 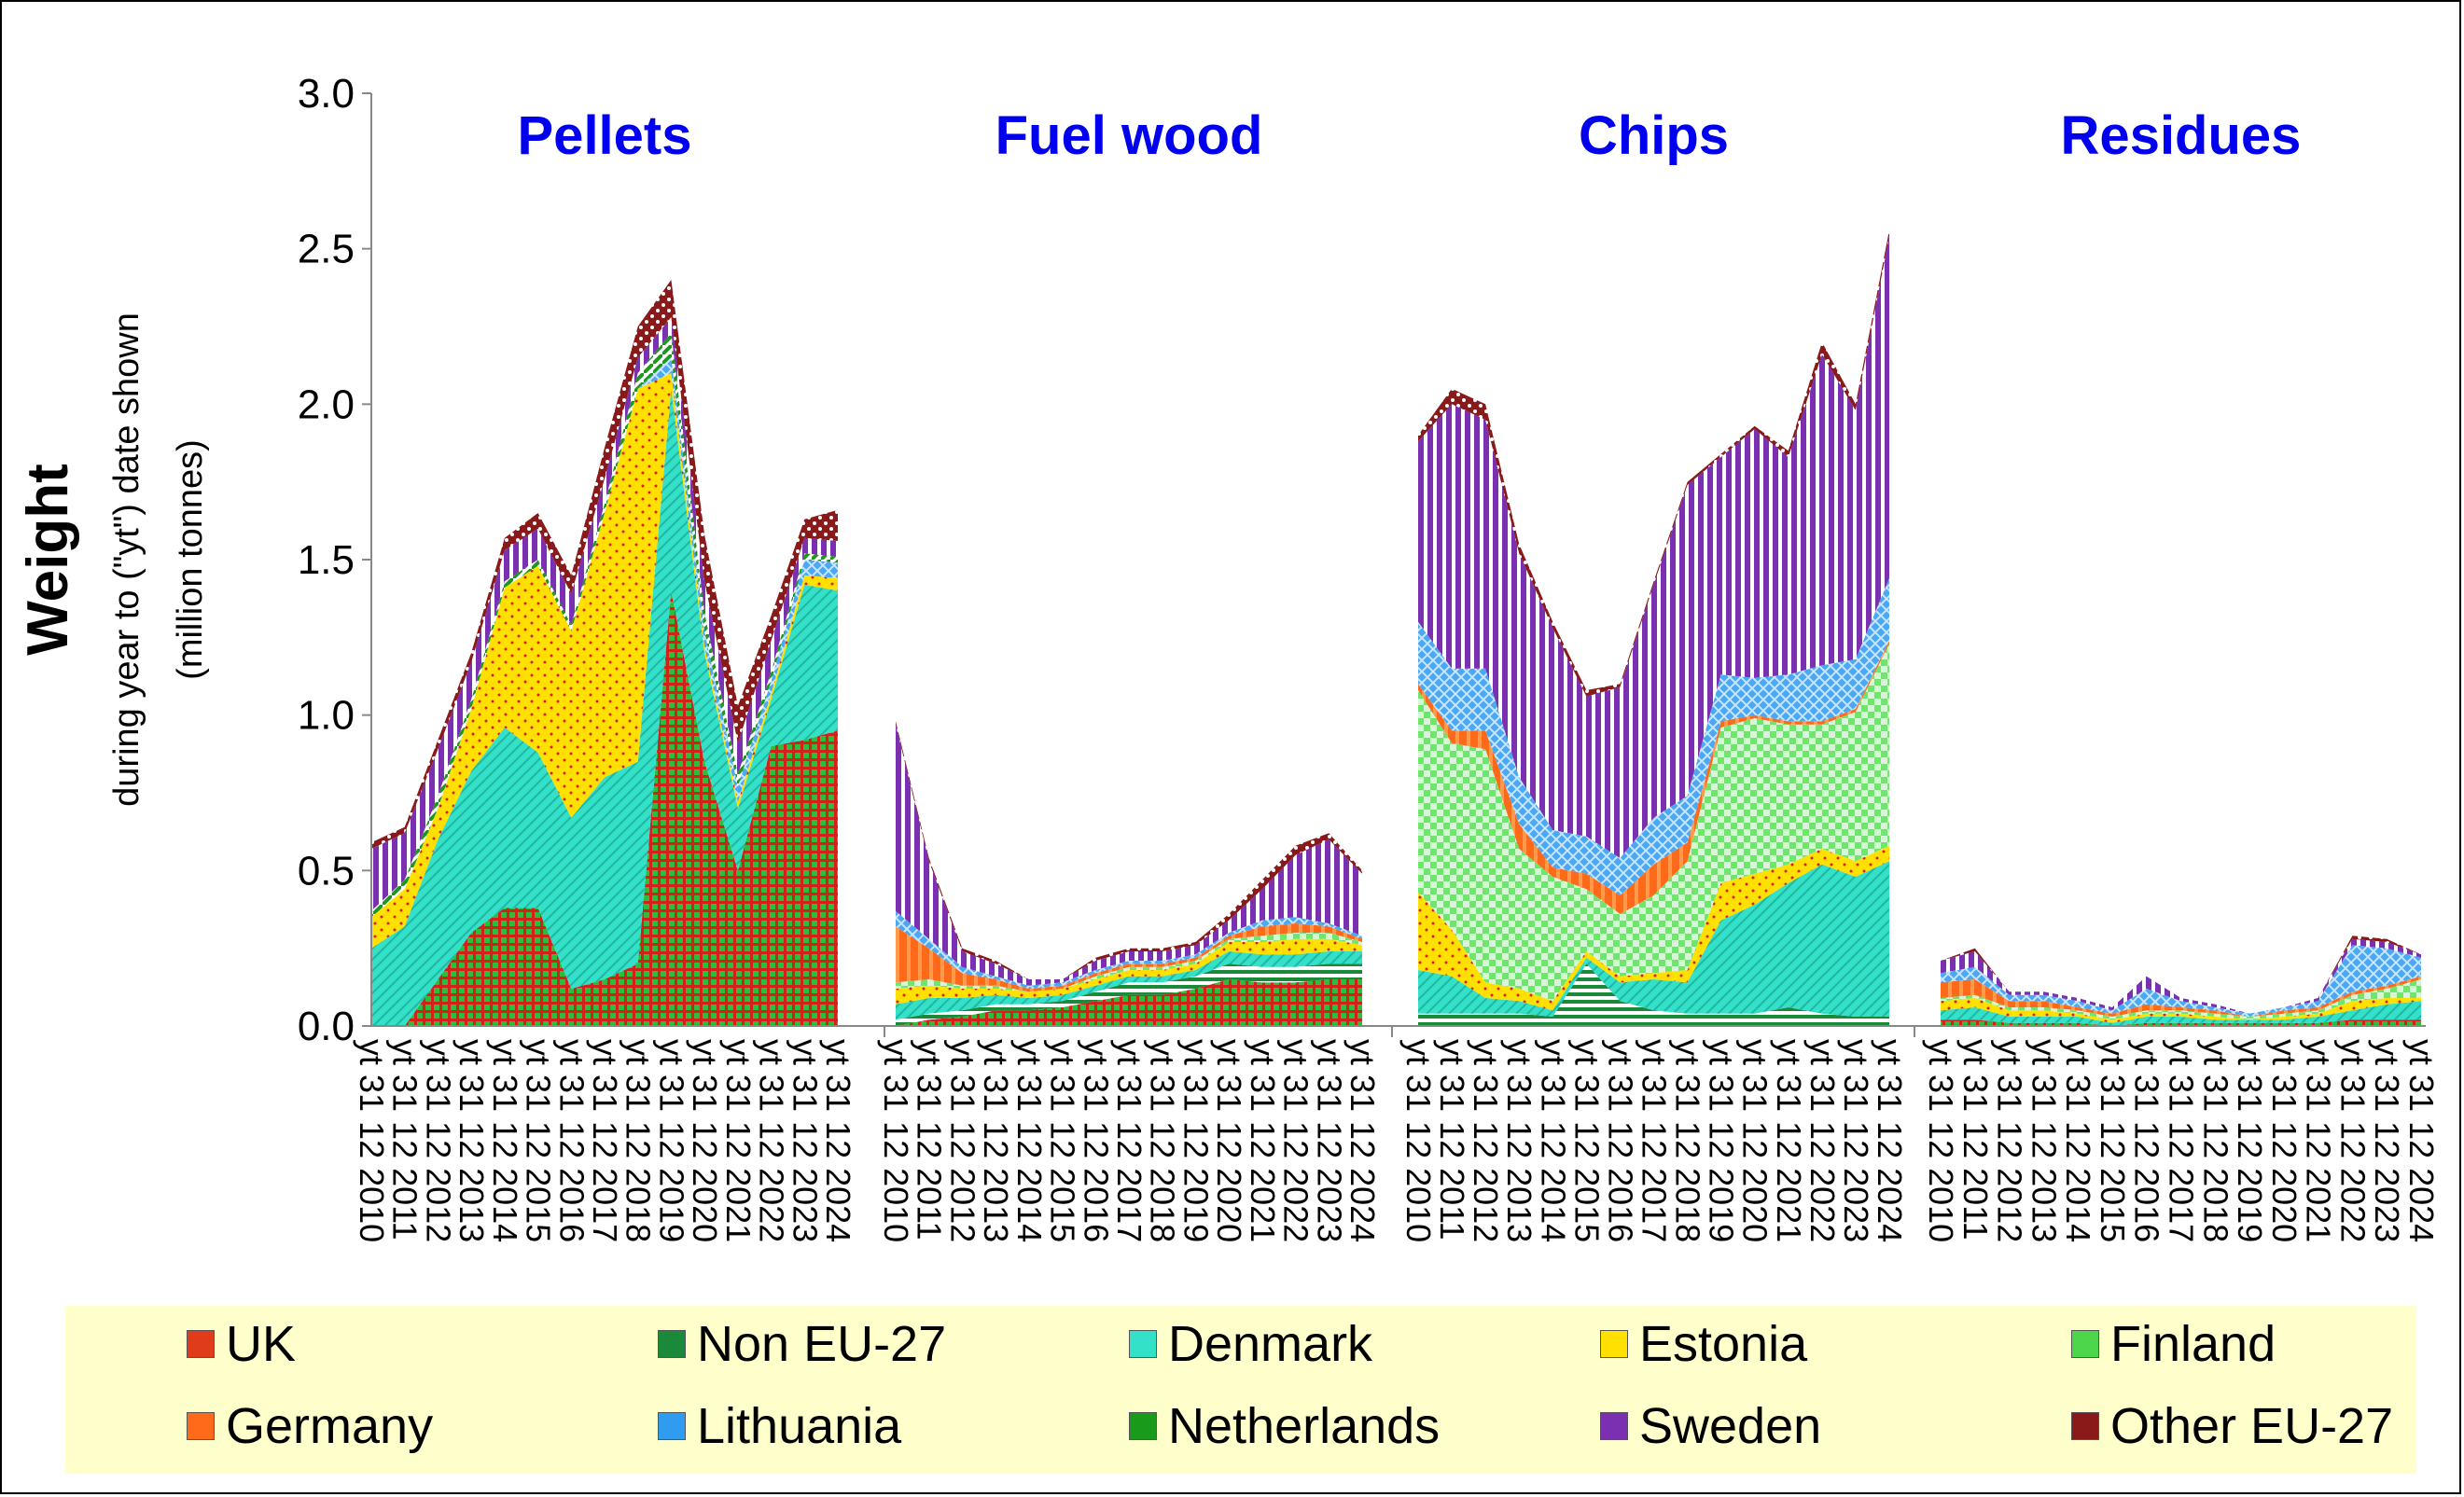 I want to click on legend-label: Lithuania, so click(x=799, y=1426).